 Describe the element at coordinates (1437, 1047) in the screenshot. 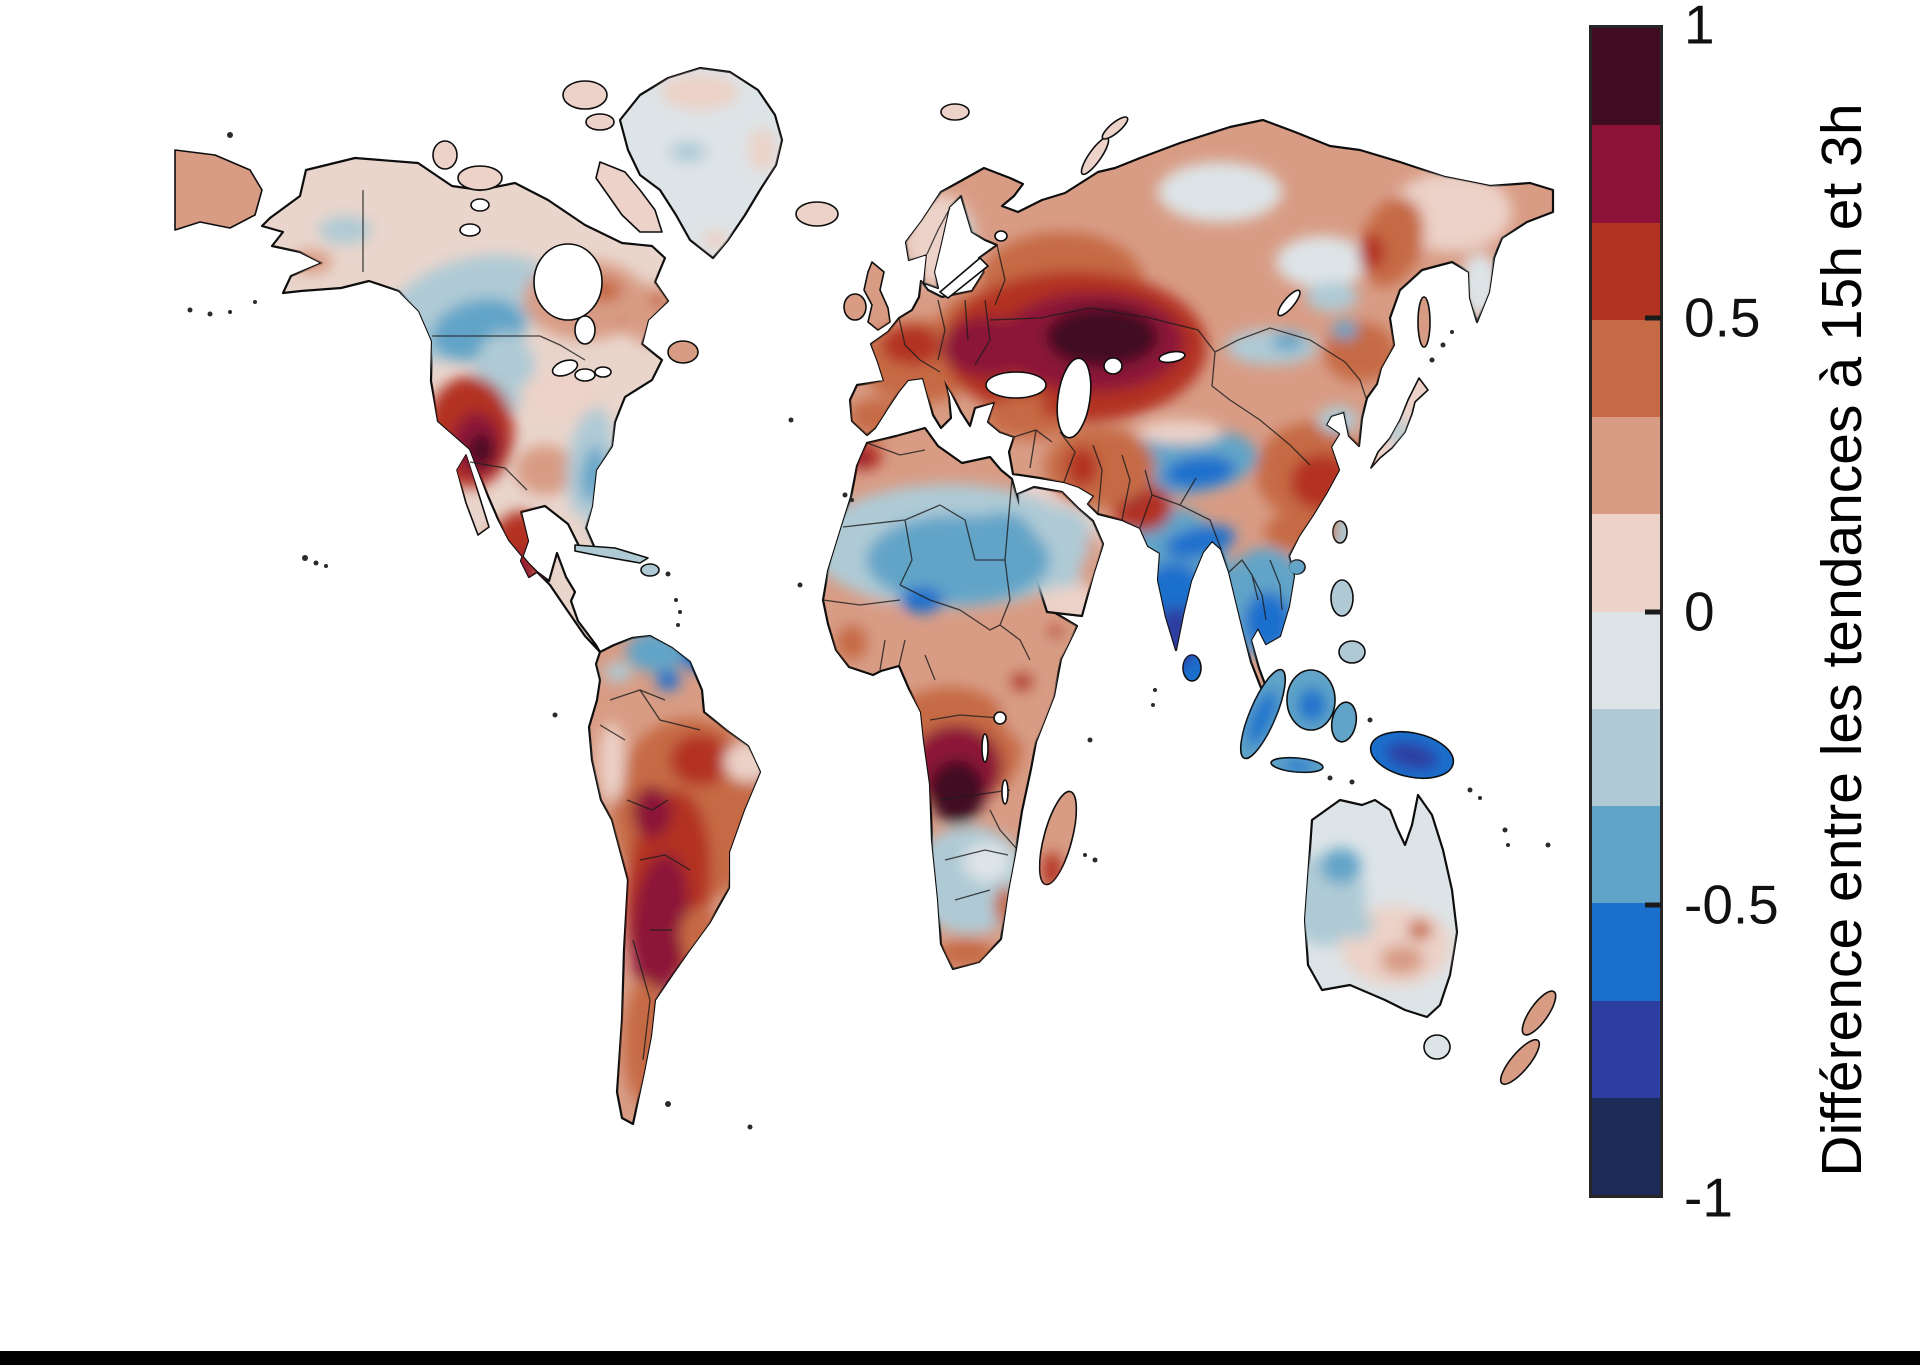

I see `landmass-tasmania` at that location.